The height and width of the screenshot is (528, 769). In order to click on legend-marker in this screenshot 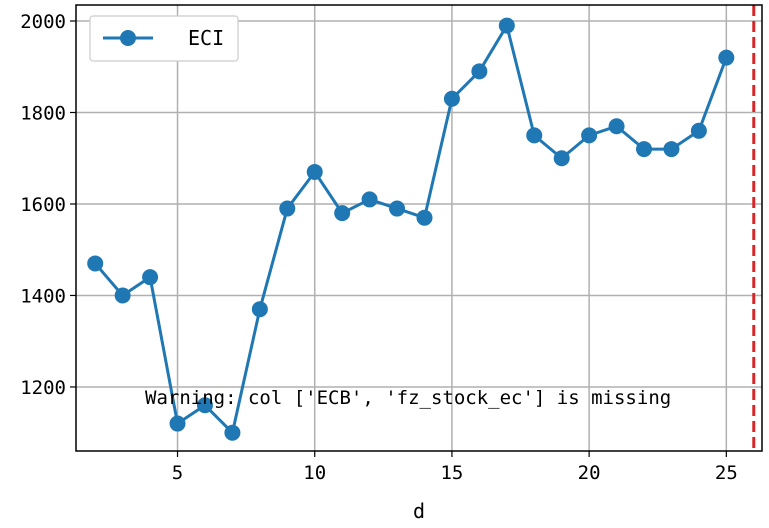, I will do `click(128, 38)`.